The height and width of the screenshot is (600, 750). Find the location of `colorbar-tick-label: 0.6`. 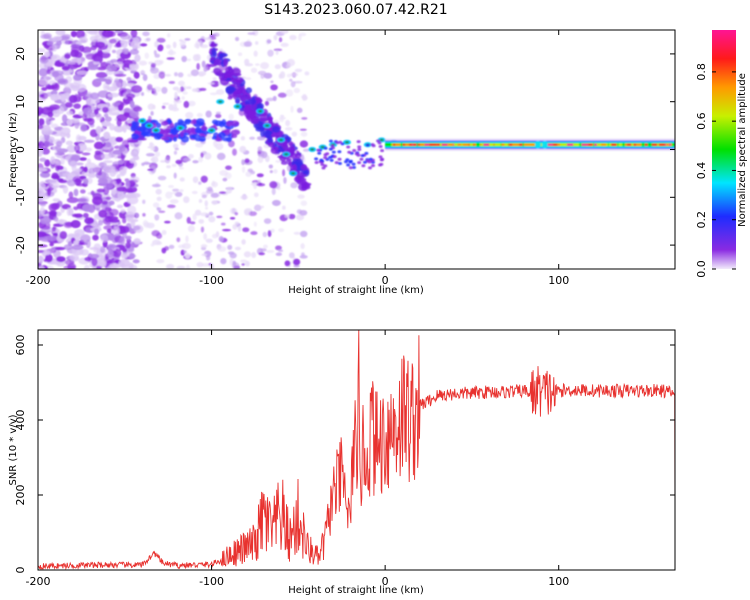

colorbar-tick-label: 0.6 is located at coordinates (701, 121).